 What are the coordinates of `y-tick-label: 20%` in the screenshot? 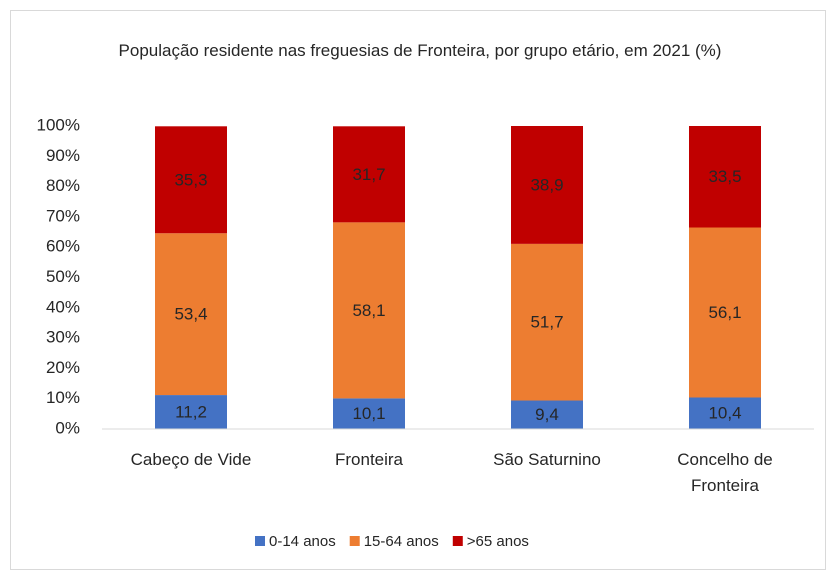 It's located at (63, 367).